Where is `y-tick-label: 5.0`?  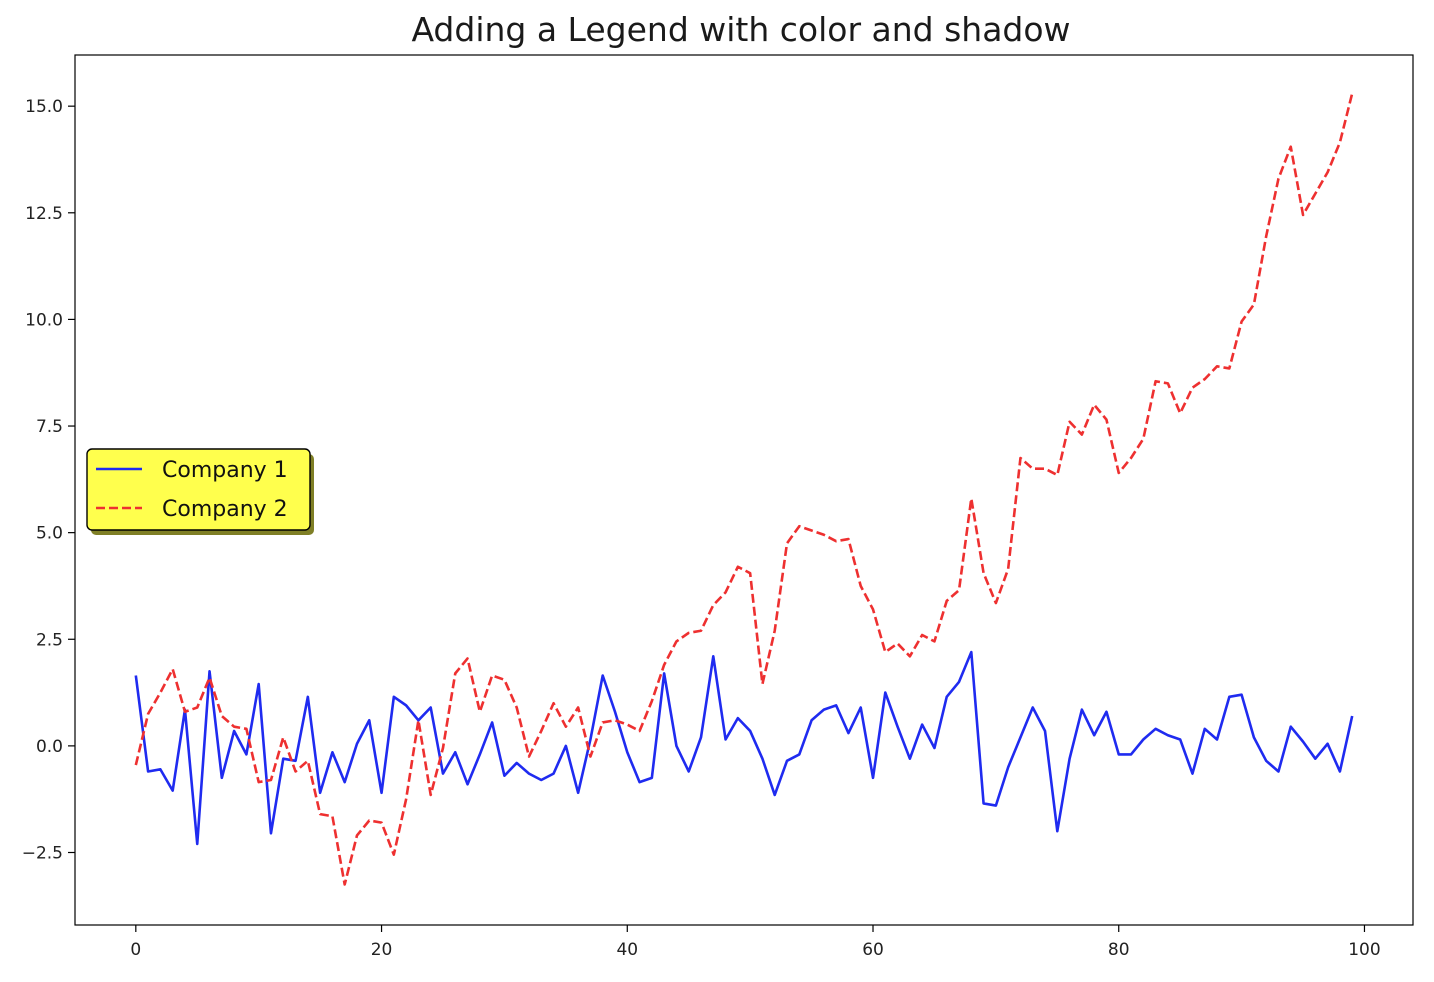
y-tick-label: 5.0 is located at coordinates (49, 534).